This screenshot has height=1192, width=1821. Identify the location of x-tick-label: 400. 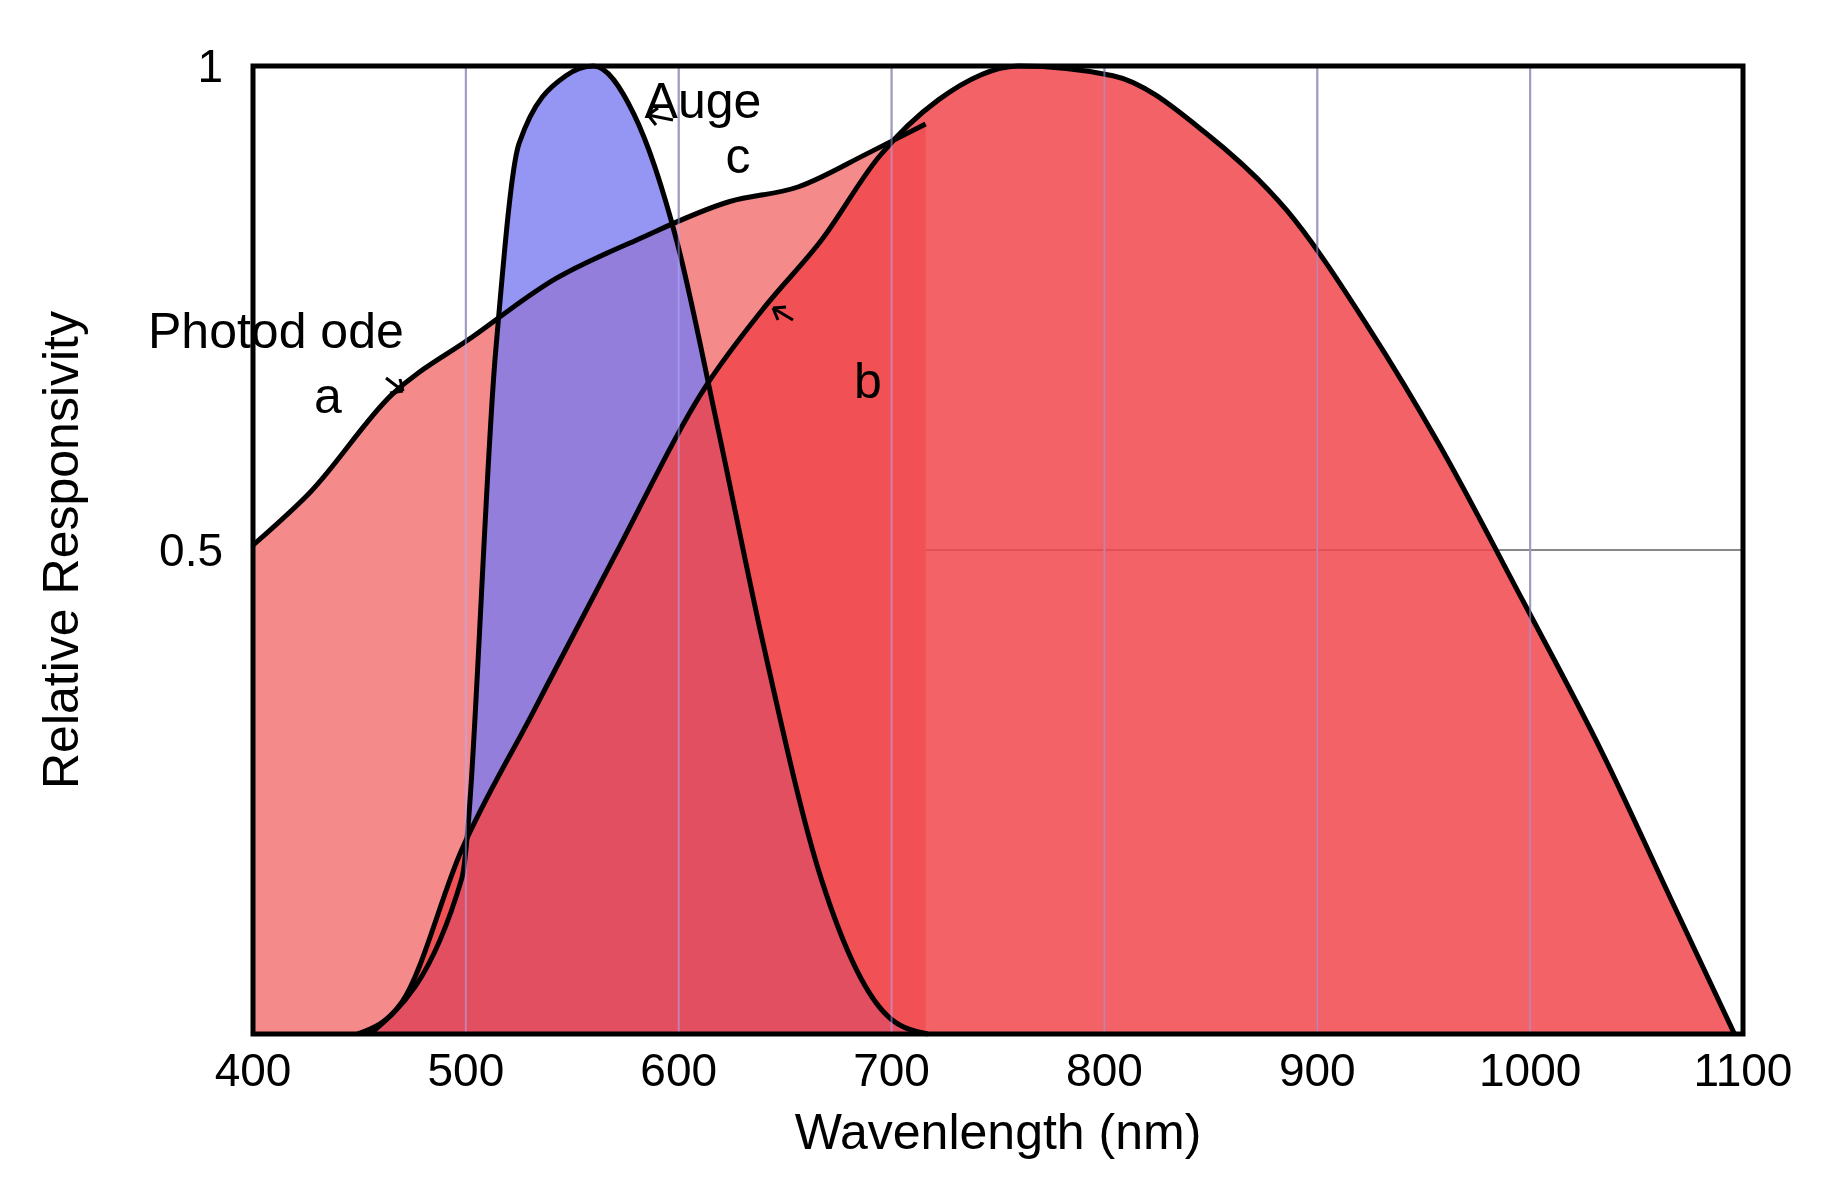
(253, 1070).